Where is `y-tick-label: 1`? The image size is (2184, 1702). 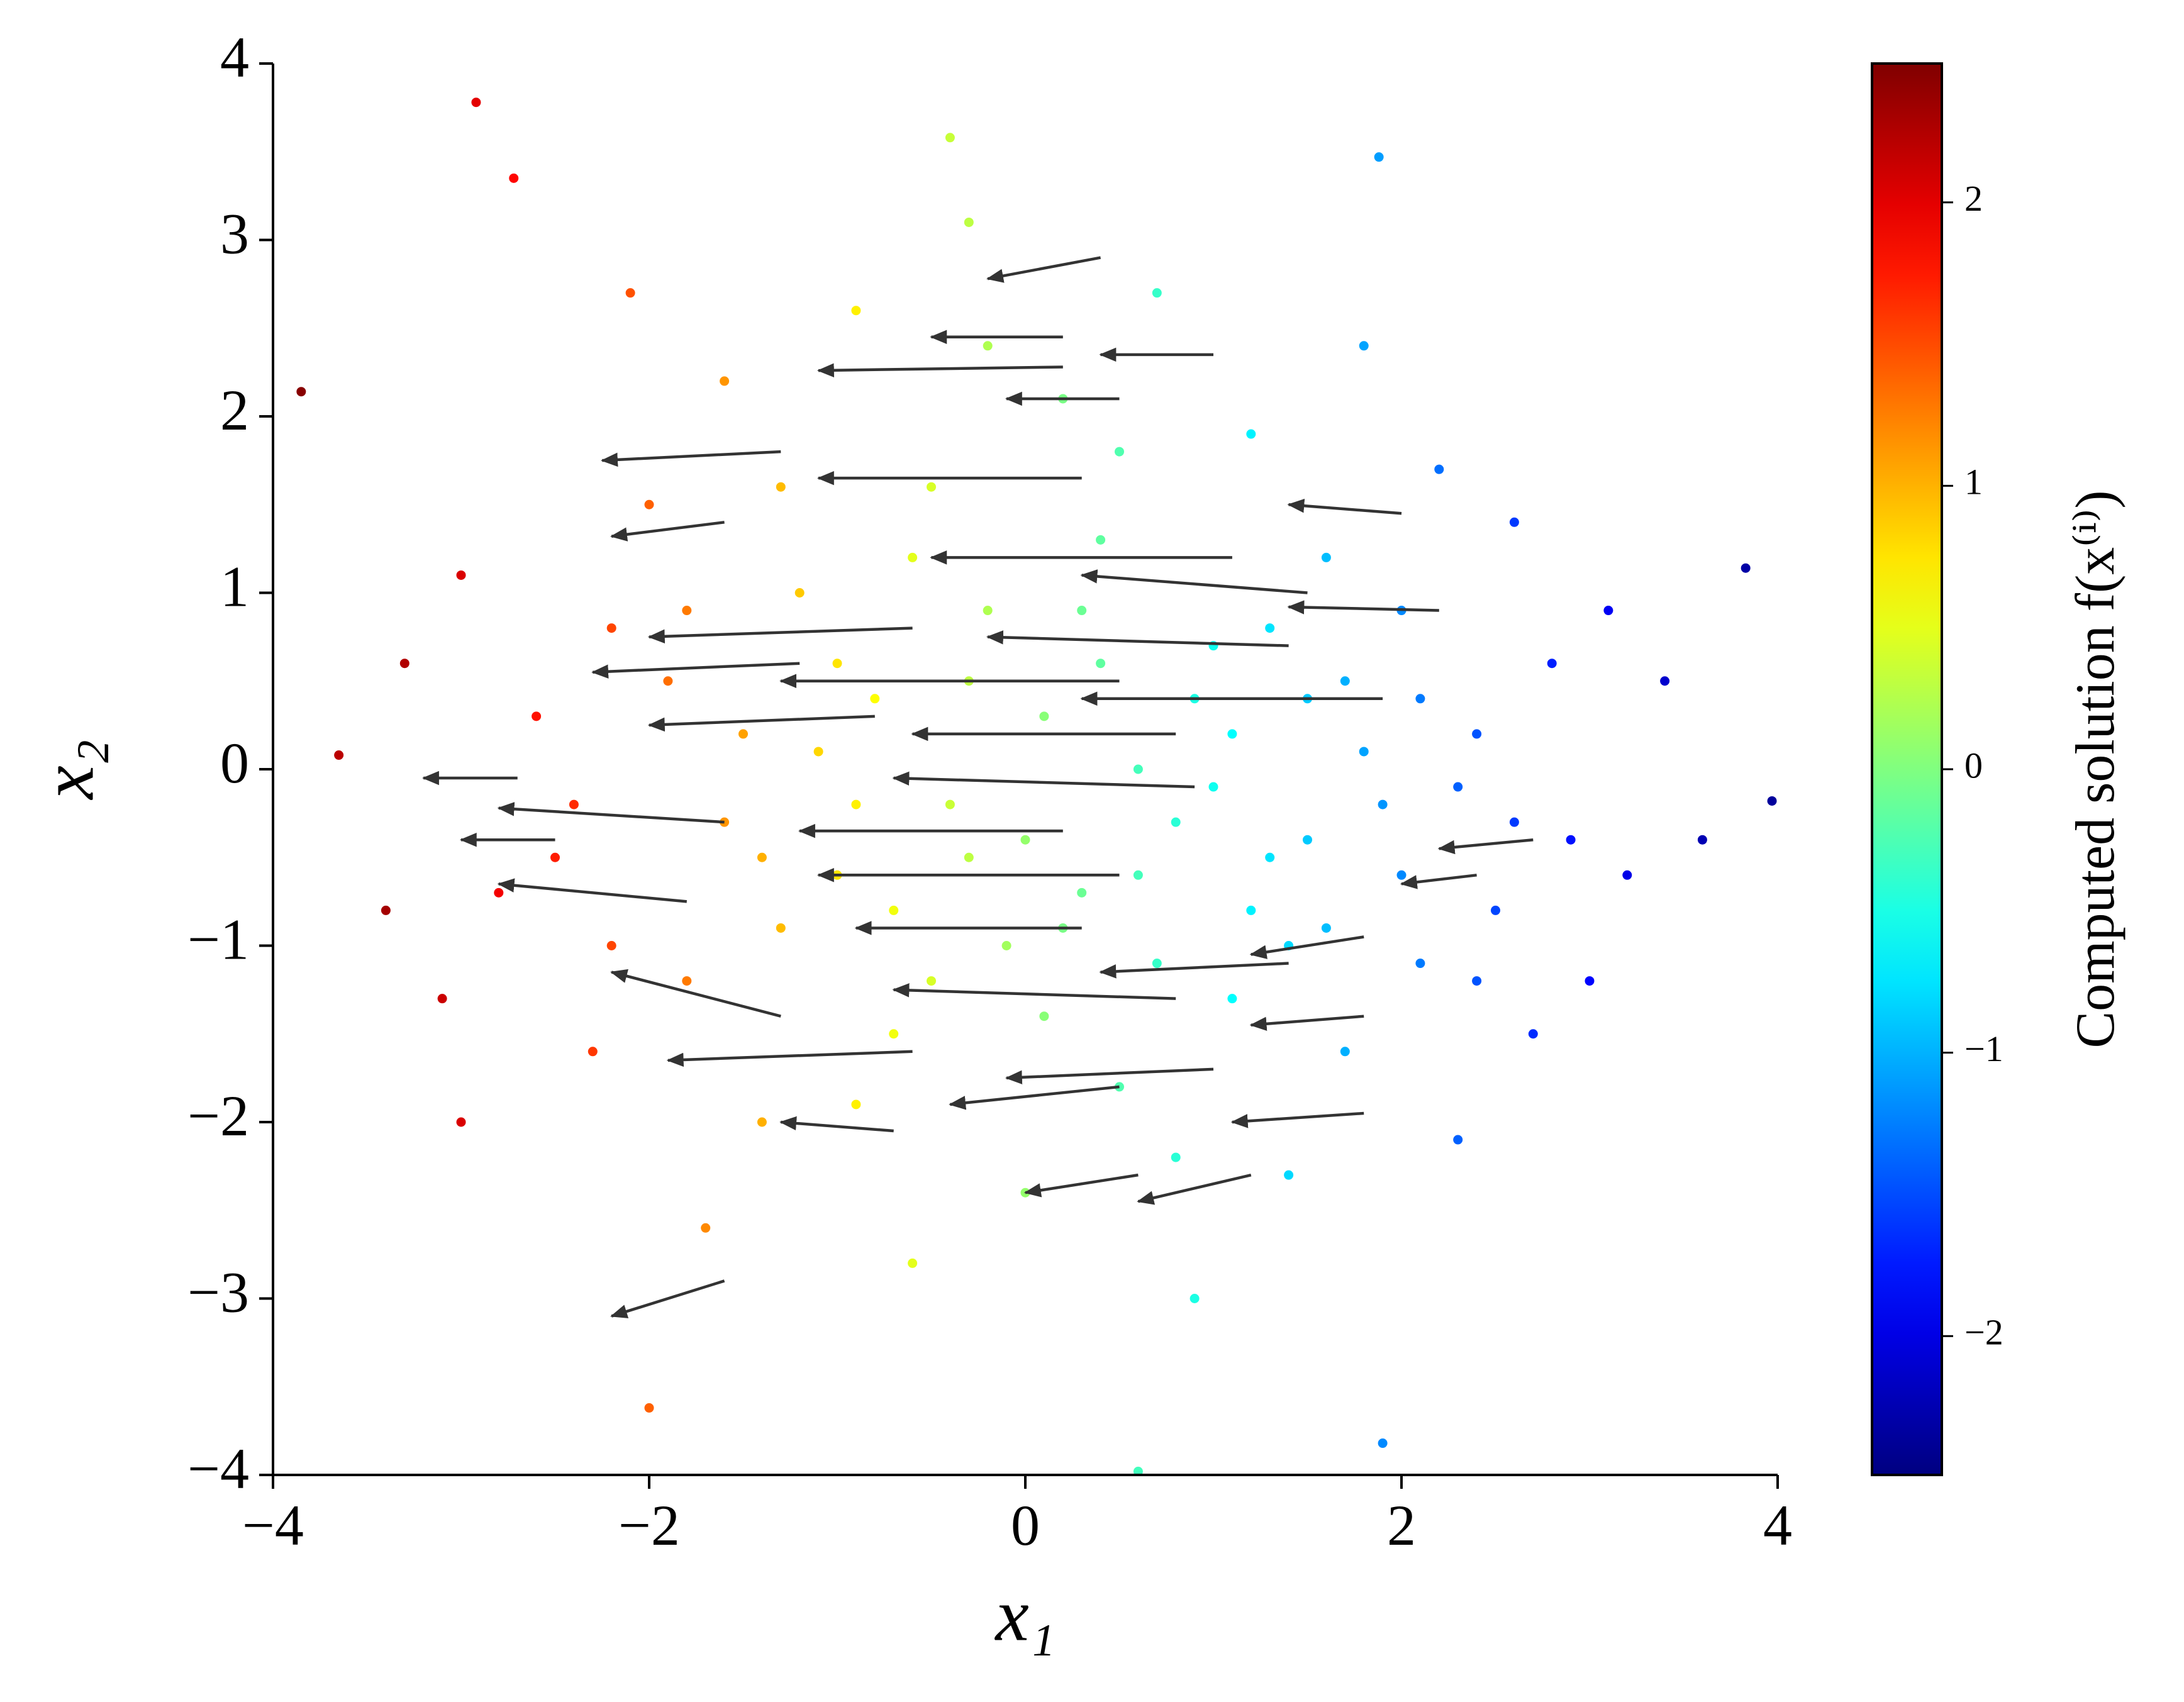
y-tick-label: 1 is located at coordinates (234, 587).